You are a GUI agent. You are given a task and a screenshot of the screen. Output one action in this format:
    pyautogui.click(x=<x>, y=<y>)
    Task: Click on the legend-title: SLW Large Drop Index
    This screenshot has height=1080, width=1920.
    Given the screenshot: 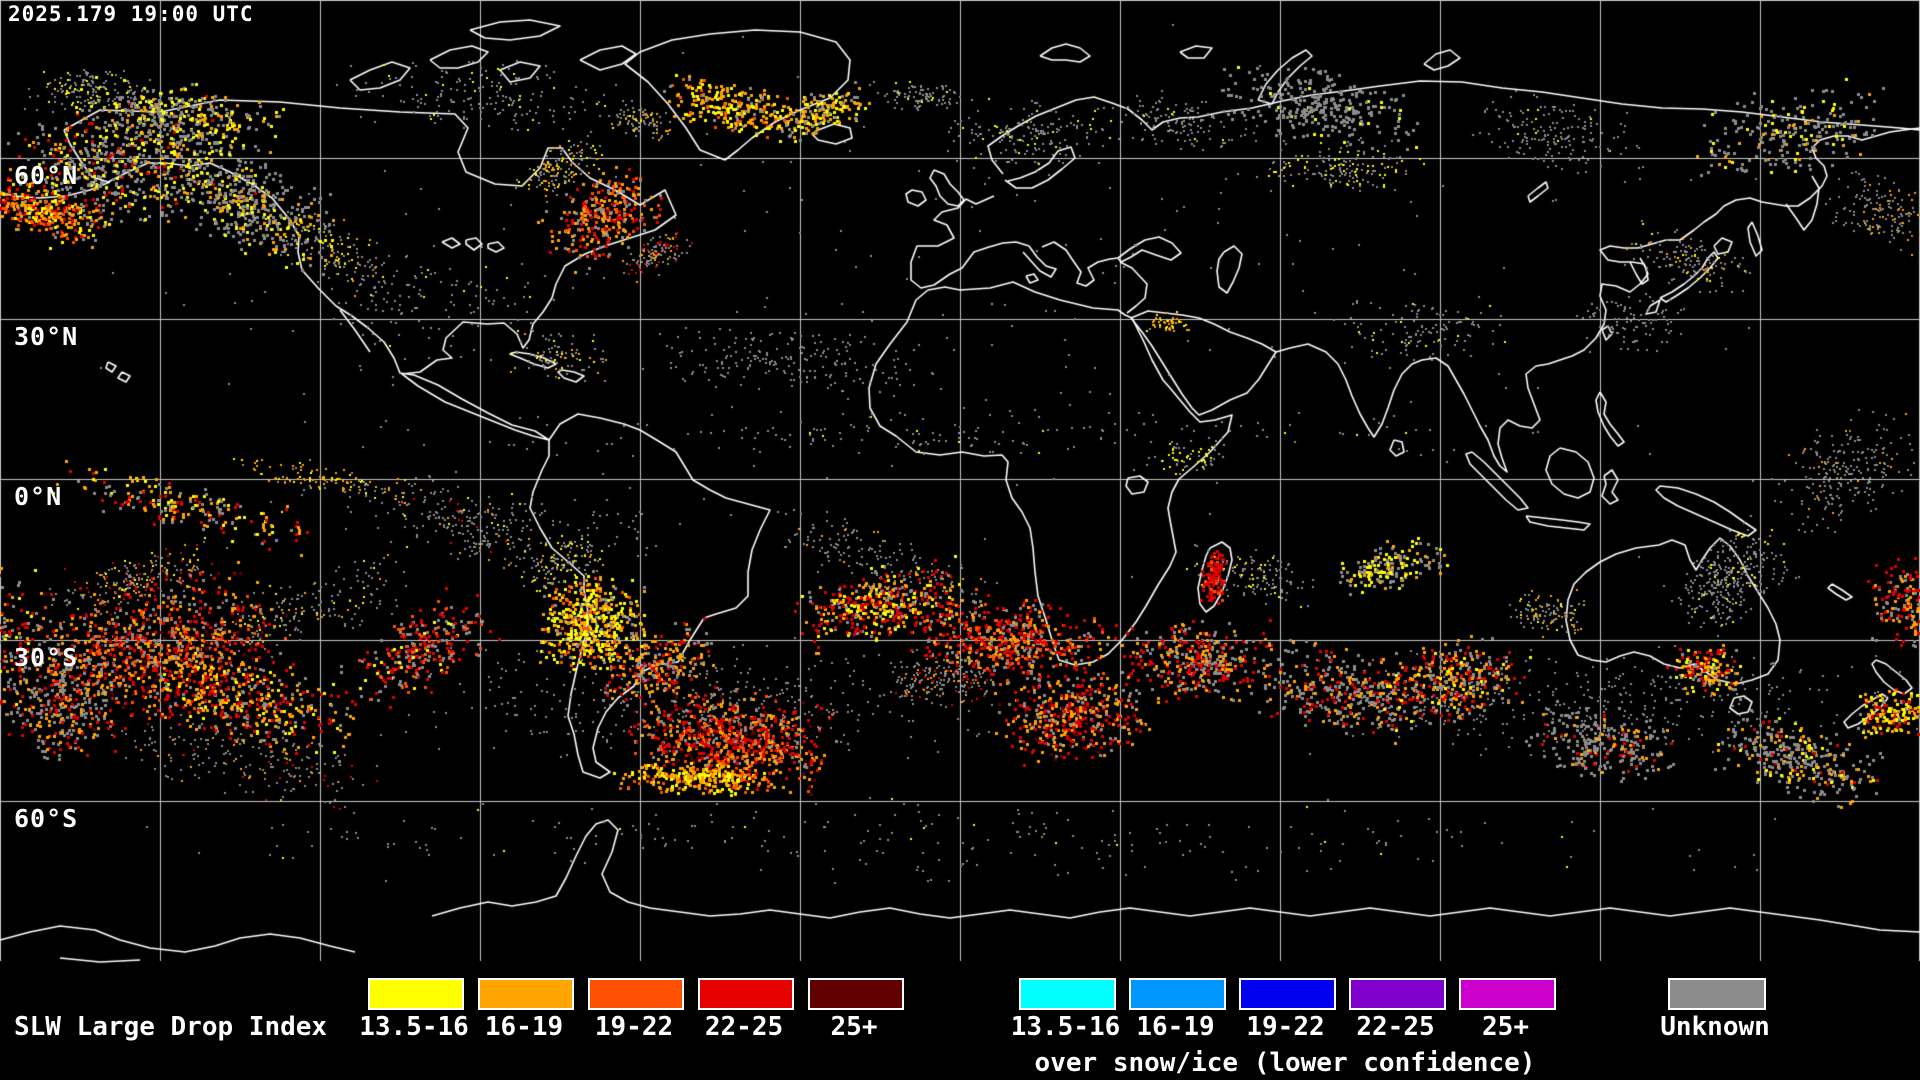 What is the action you would take?
    pyautogui.click(x=171, y=1027)
    